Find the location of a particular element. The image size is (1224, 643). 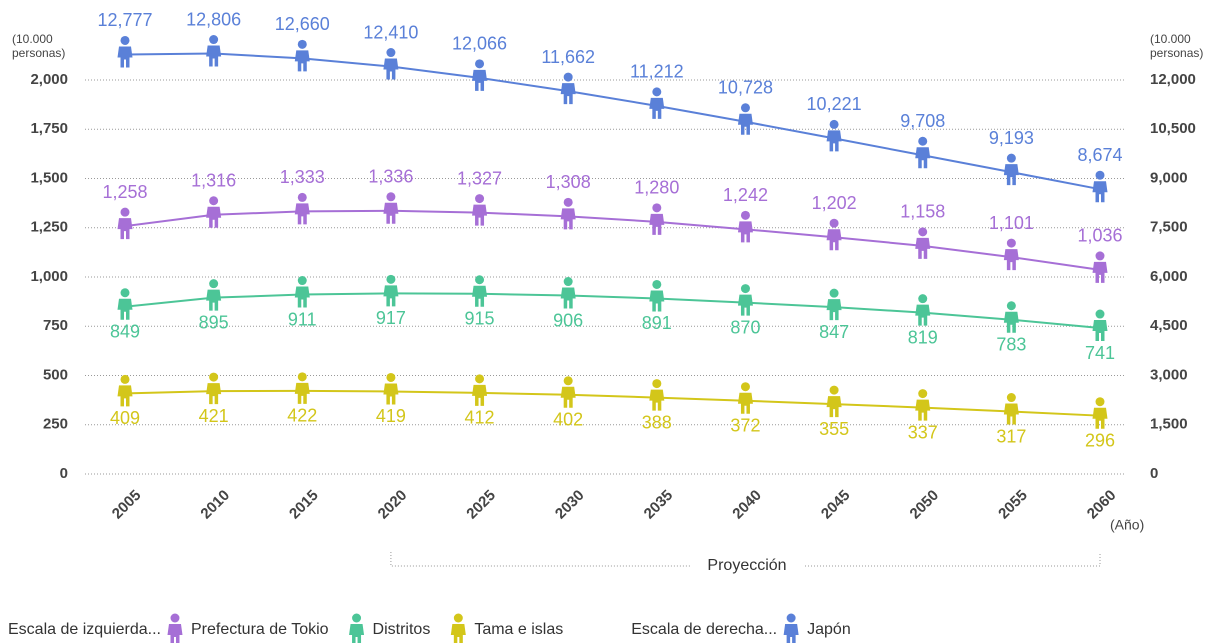

data-label: 1,258 is located at coordinates (124, 192).